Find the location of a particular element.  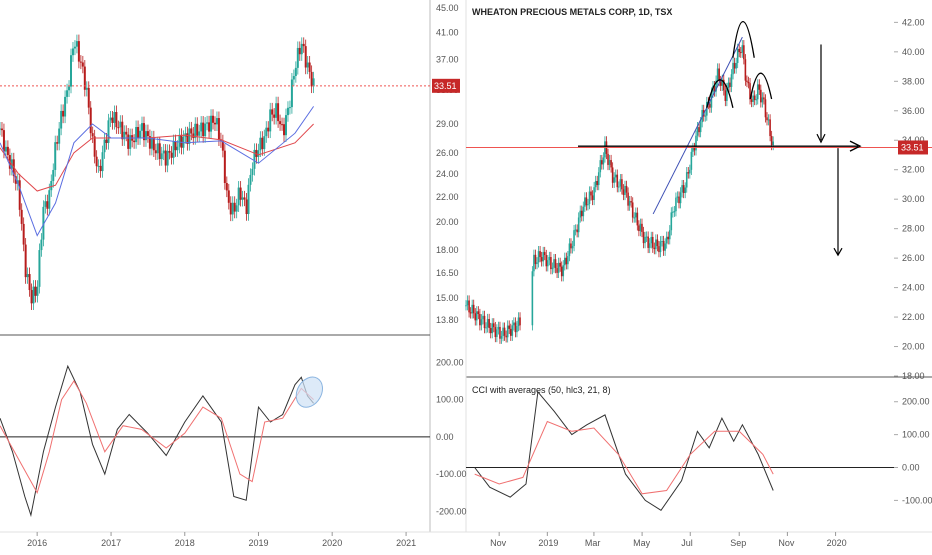

right-cci-tick: -100.00 is located at coordinates (917, 500).